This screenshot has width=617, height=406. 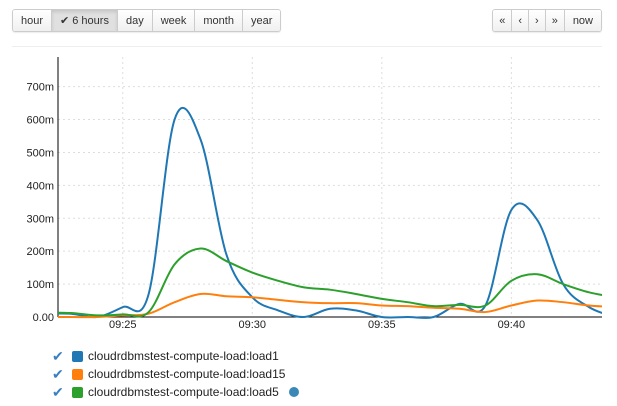 What do you see at coordinates (521, 20) in the screenshot?
I see `chevron-left-button: ‹` at bounding box center [521, 20].